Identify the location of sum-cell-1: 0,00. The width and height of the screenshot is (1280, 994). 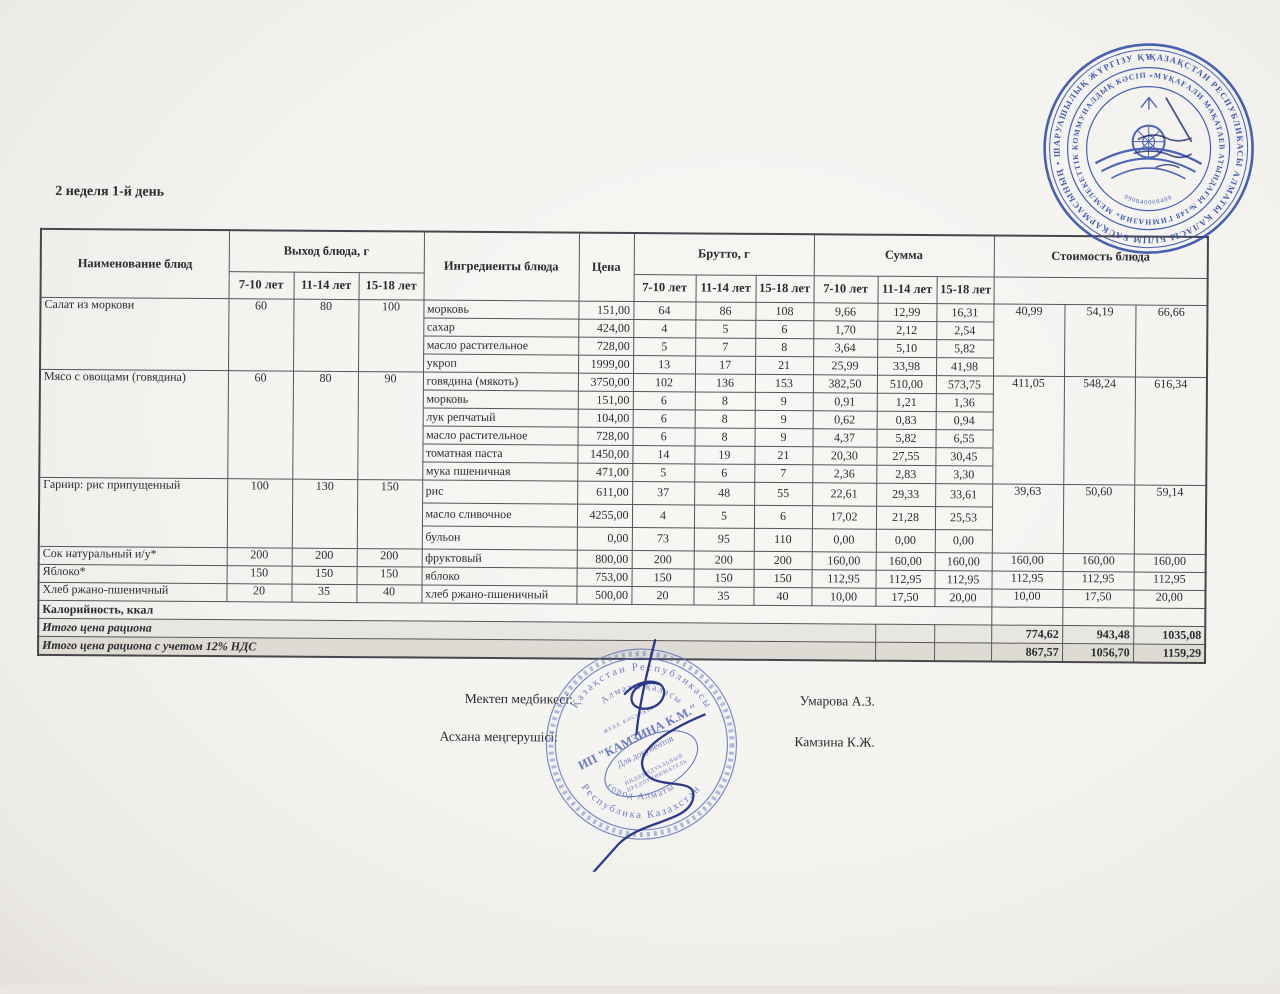
(905, 540).